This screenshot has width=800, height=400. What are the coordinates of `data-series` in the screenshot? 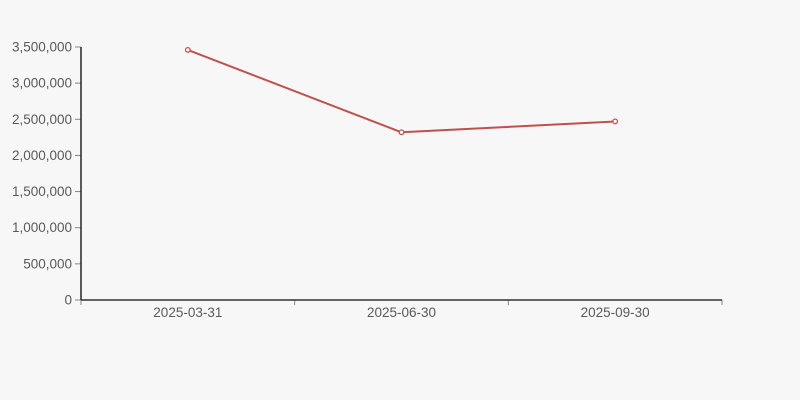 It's located at (401, 91).